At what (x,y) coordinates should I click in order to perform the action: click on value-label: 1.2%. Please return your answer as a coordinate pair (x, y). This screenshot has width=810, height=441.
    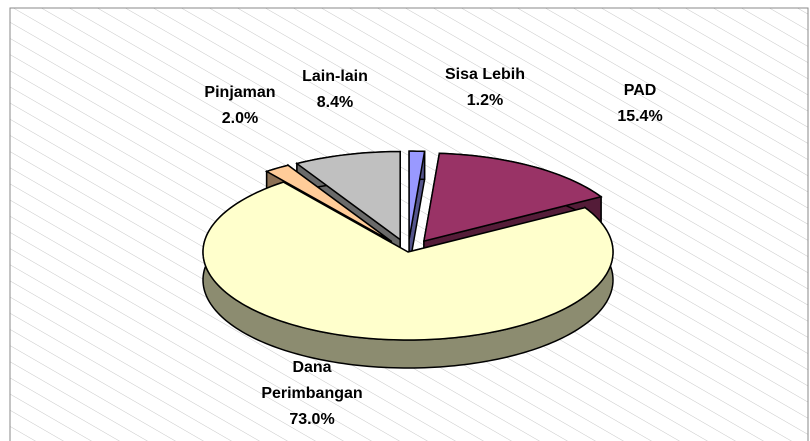
    Looking at the image, I should click on (485, 100).